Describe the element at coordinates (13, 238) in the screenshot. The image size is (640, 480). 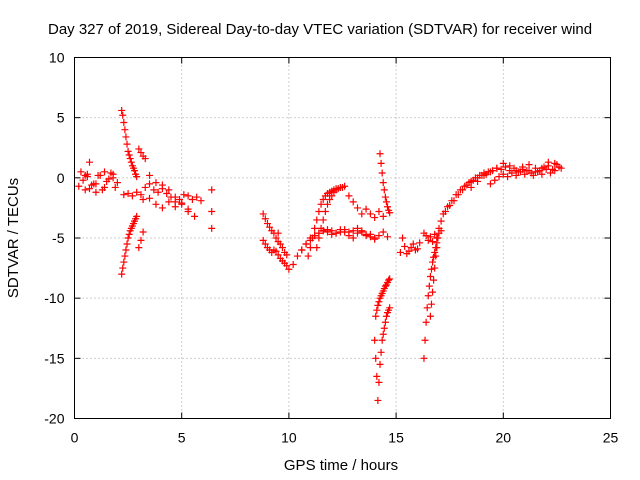
I see `y-axis-label: SDTVAR / TECUs` at that location.